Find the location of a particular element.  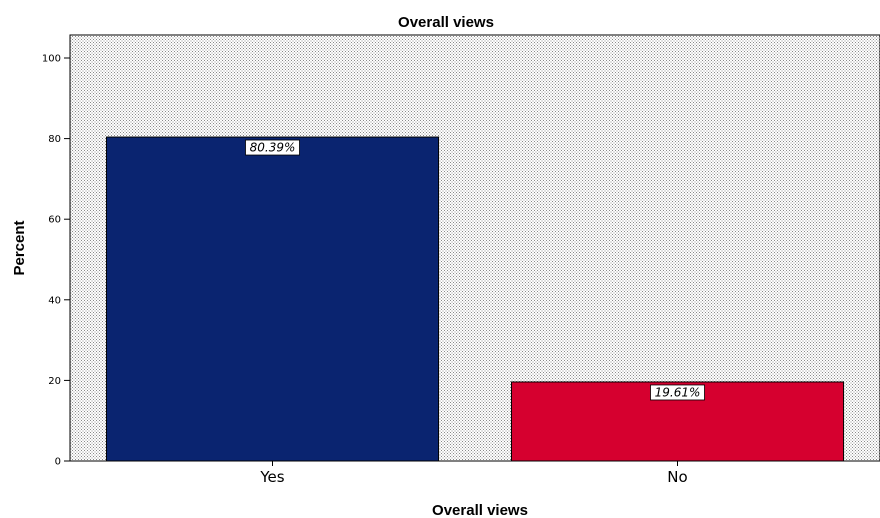

y-tick-label: 0 is located at coordinates (58, 462).